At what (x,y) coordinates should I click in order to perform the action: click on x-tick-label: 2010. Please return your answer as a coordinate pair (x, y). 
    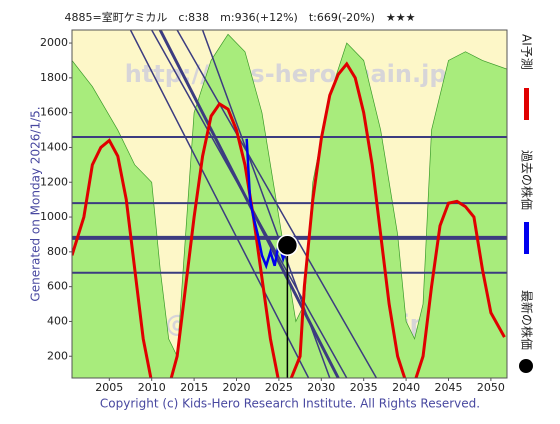
    Looking at the image, I should click on (152, 387).